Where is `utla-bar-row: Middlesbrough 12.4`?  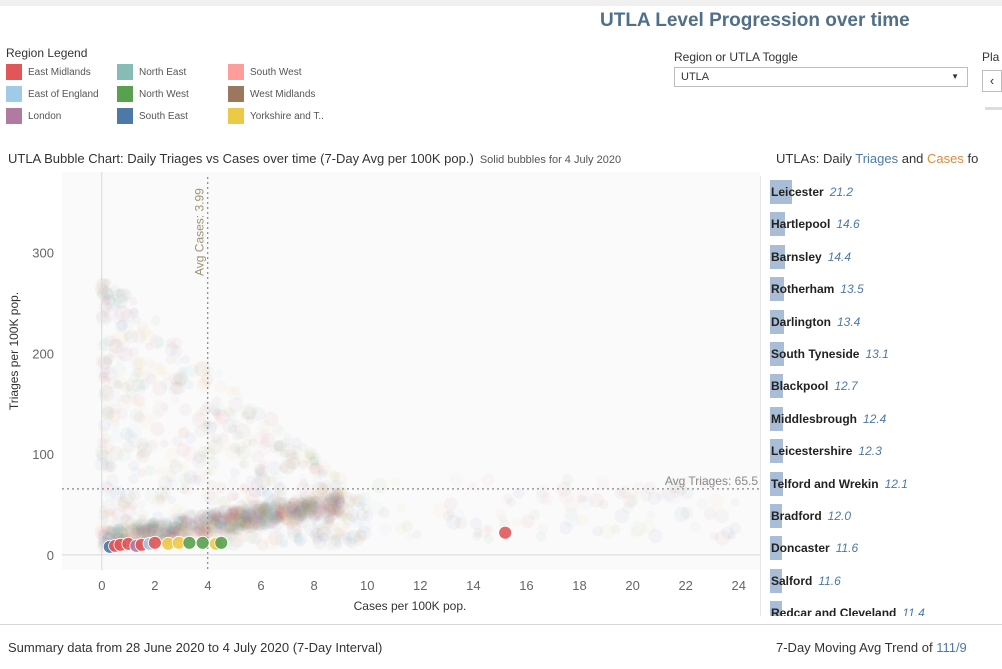 utla-bar-row: Middlesbrough 12.4 is located at coordinates (884, 419).